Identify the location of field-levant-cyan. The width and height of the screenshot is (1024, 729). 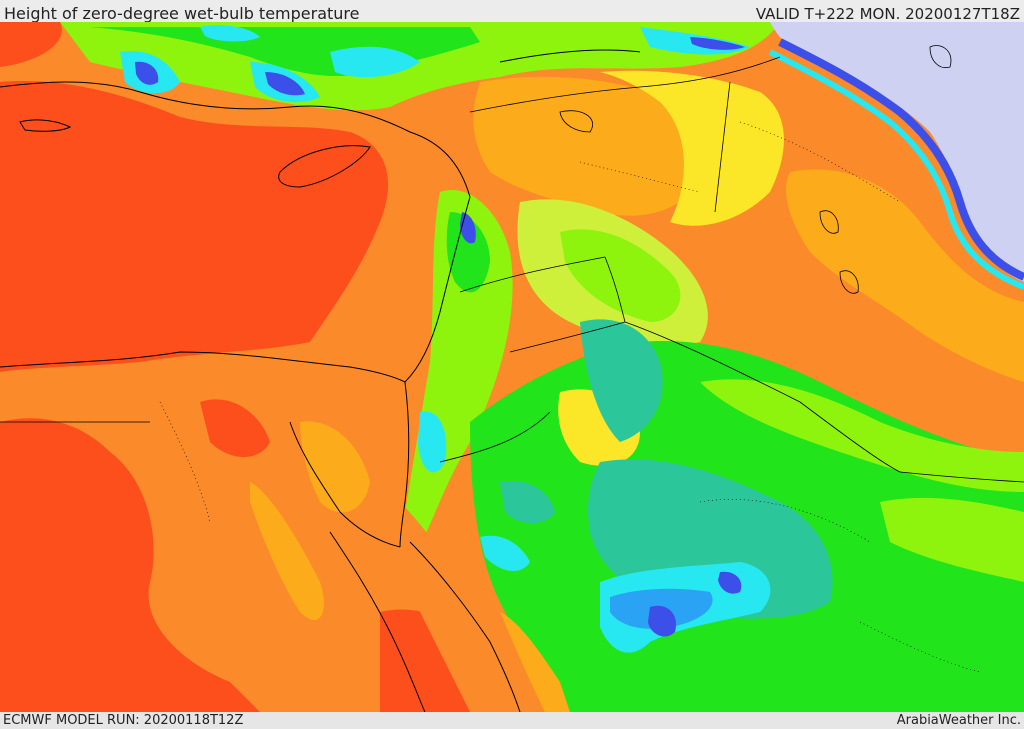
(432, 442).